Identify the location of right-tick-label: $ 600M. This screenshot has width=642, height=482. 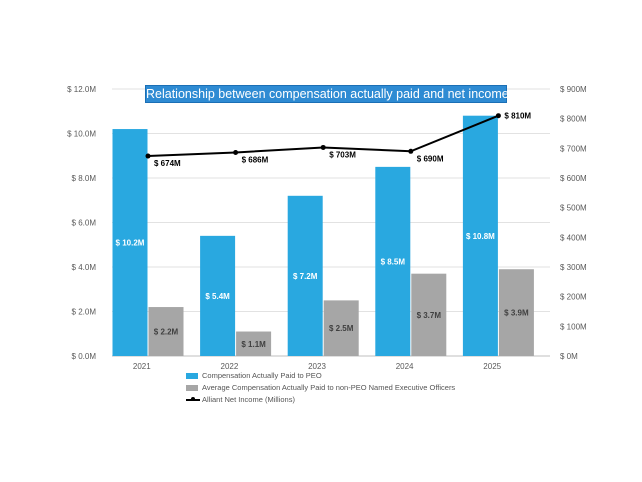
(573, 178).